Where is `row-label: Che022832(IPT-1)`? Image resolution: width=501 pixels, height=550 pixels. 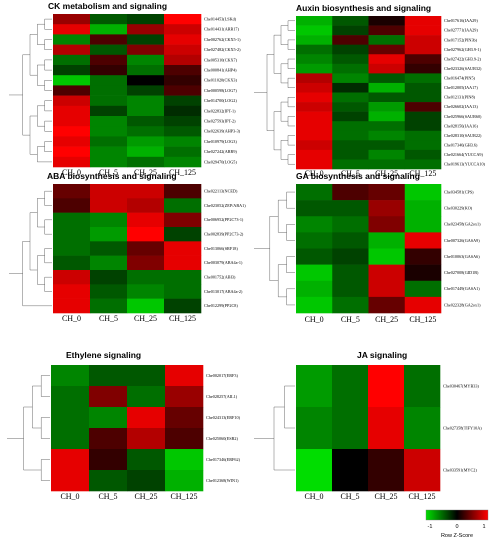
row-label: Che022832(IPT-1) is located at coordinates (220, 110).